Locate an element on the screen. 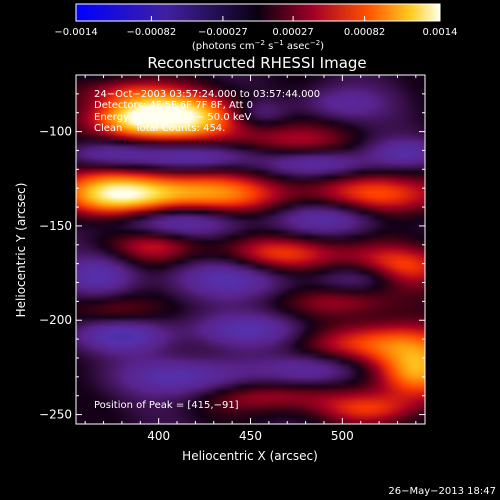  colorbar is located at coordinates (258, 12).